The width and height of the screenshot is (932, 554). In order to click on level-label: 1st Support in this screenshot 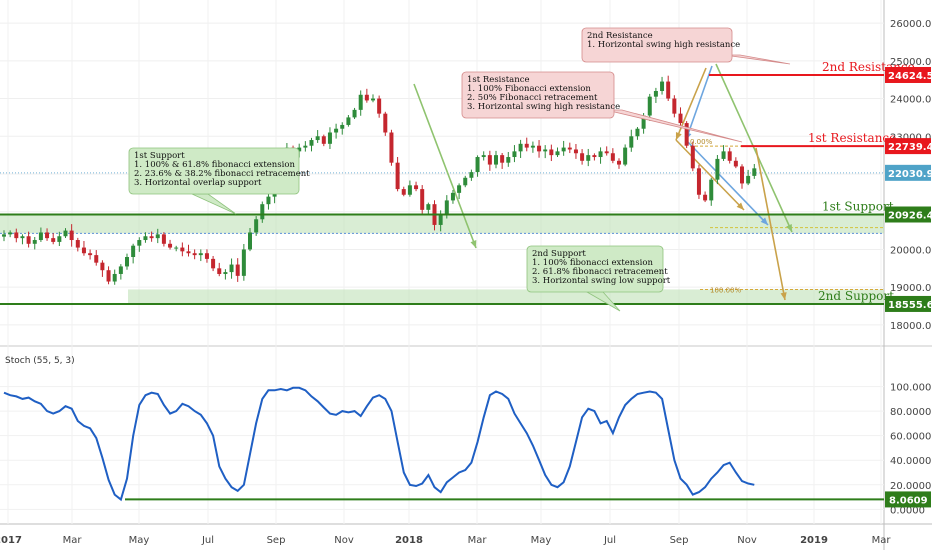, I will do `click(858, 207)`.